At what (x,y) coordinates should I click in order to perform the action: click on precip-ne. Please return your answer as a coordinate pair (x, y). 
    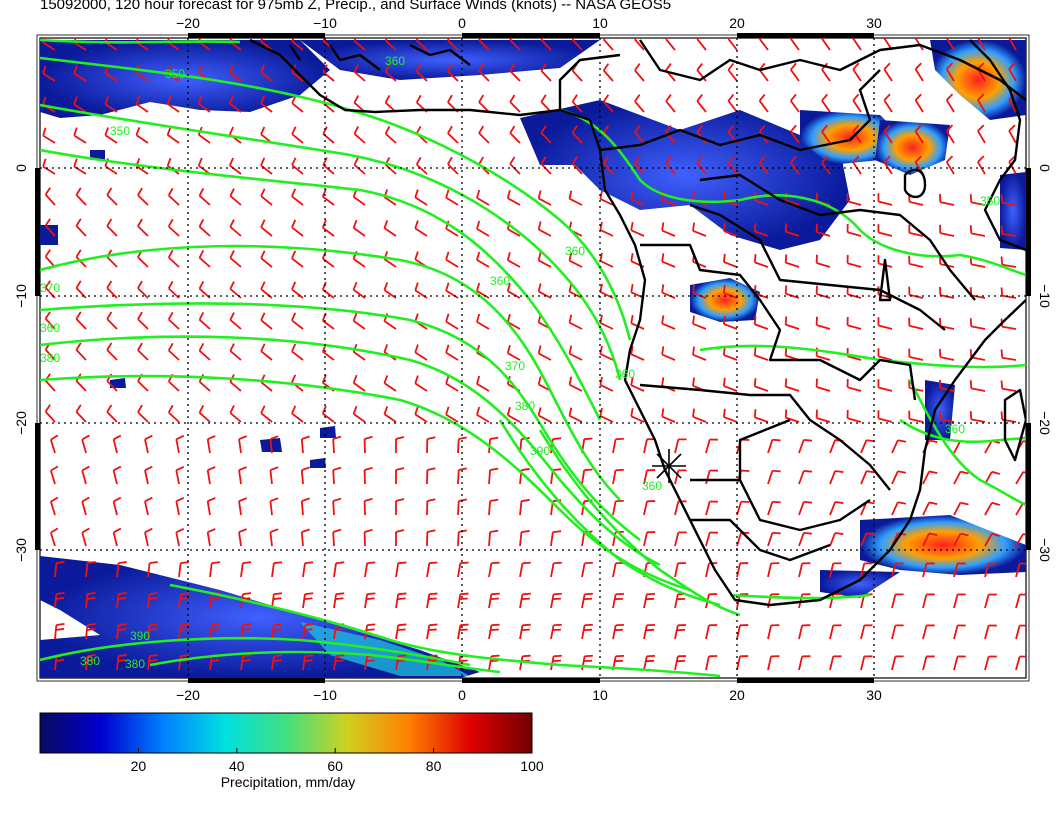
    Looking at the image, I should click on (978, 80).